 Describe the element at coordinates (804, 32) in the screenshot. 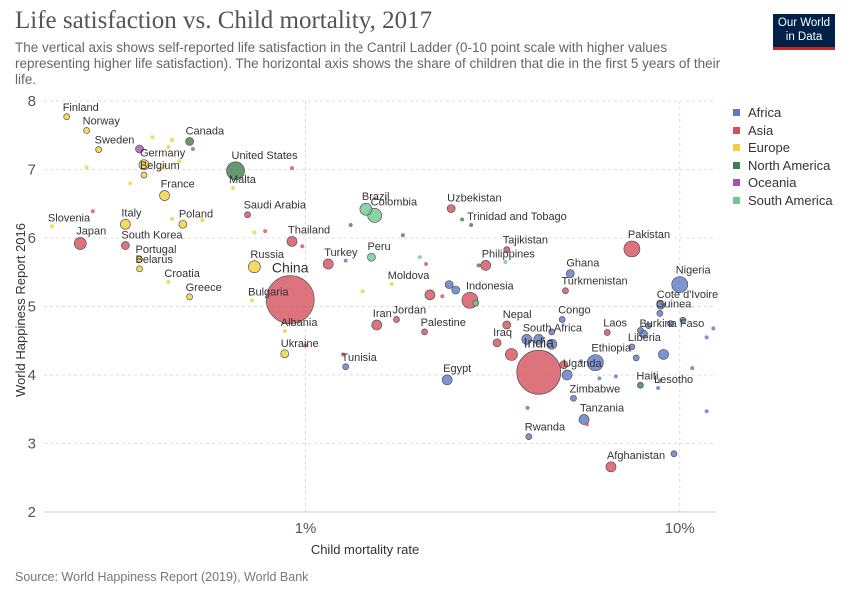

I see `owid-logo: Our World in Data` at that location.